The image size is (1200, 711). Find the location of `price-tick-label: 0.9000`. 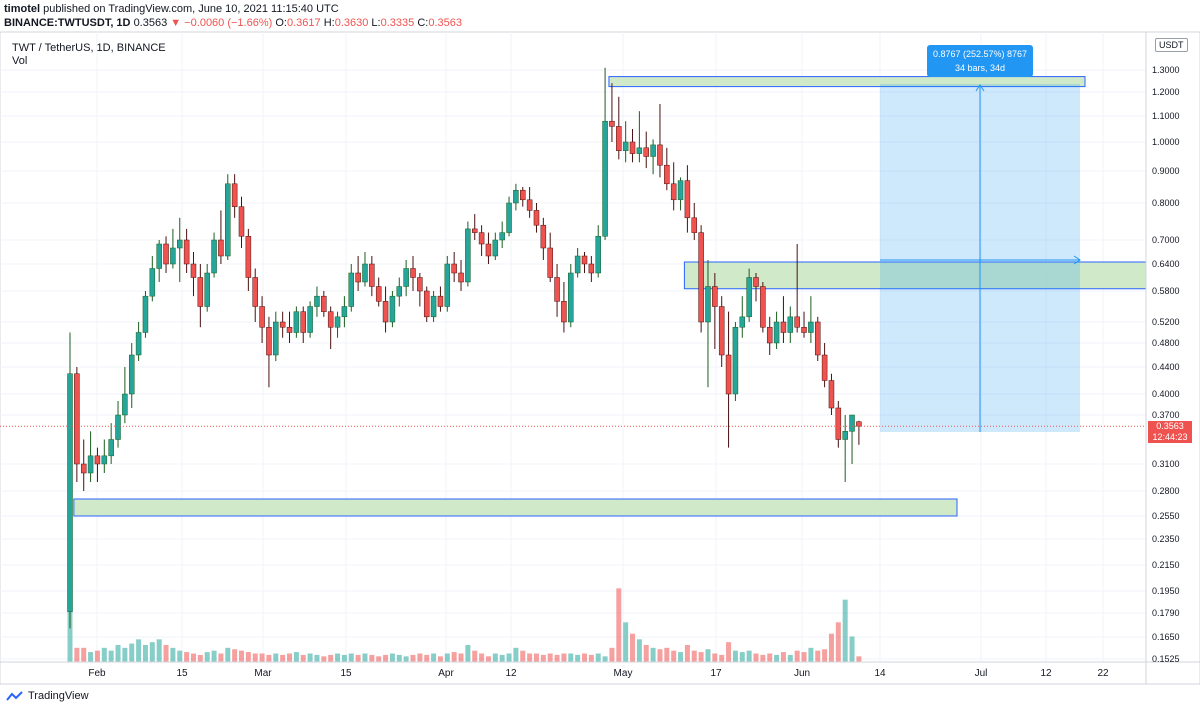

price-tick-label: 0.9000 is located at coordinates (1166, 171).